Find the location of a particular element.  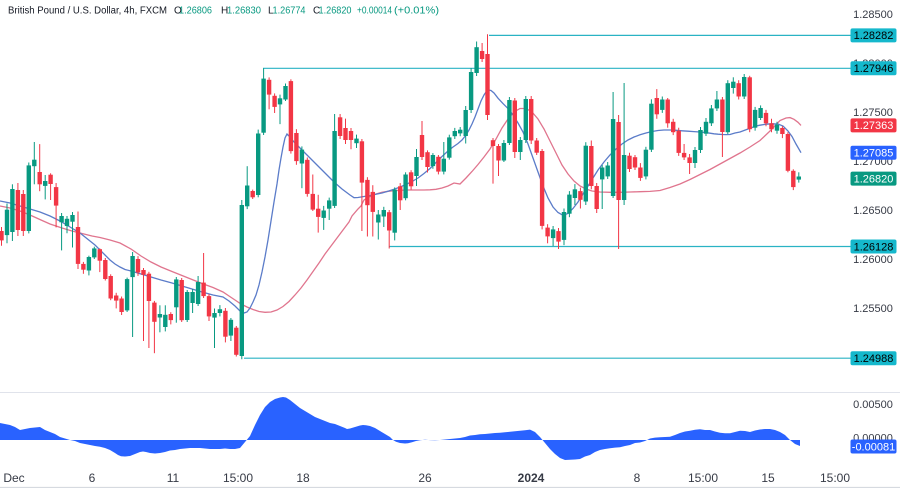

svg-text: 11 is located at coordinates (173, 478).